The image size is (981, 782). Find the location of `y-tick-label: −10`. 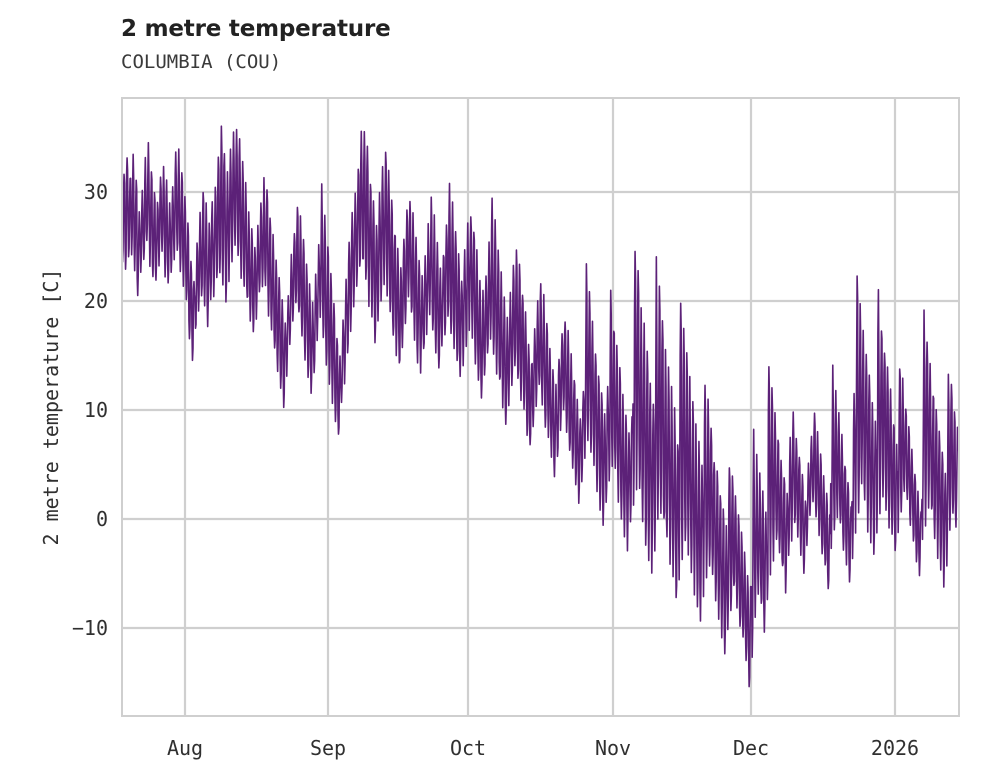

y-tick-label: −10 is located at coordinates (89, 628).